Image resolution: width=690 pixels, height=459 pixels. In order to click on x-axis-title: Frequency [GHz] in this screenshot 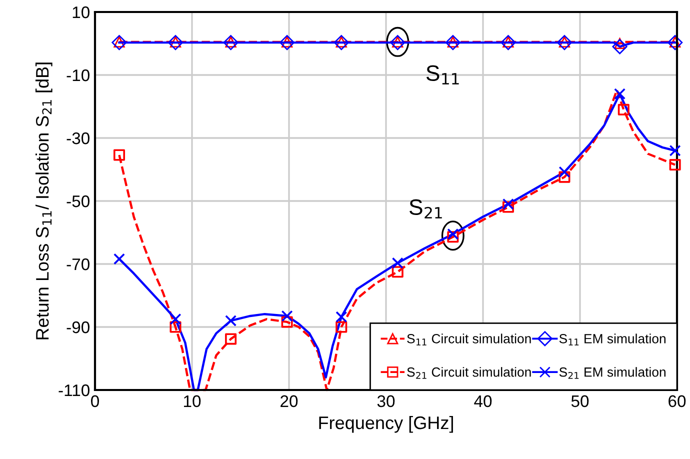, I will do `click(386, 424)`.